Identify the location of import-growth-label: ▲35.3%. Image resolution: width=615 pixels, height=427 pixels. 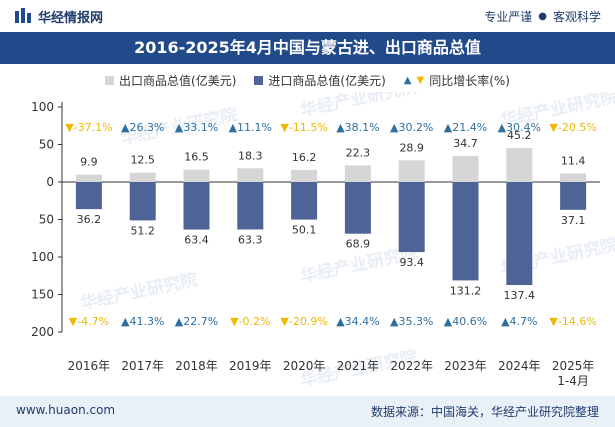
(411, 321).